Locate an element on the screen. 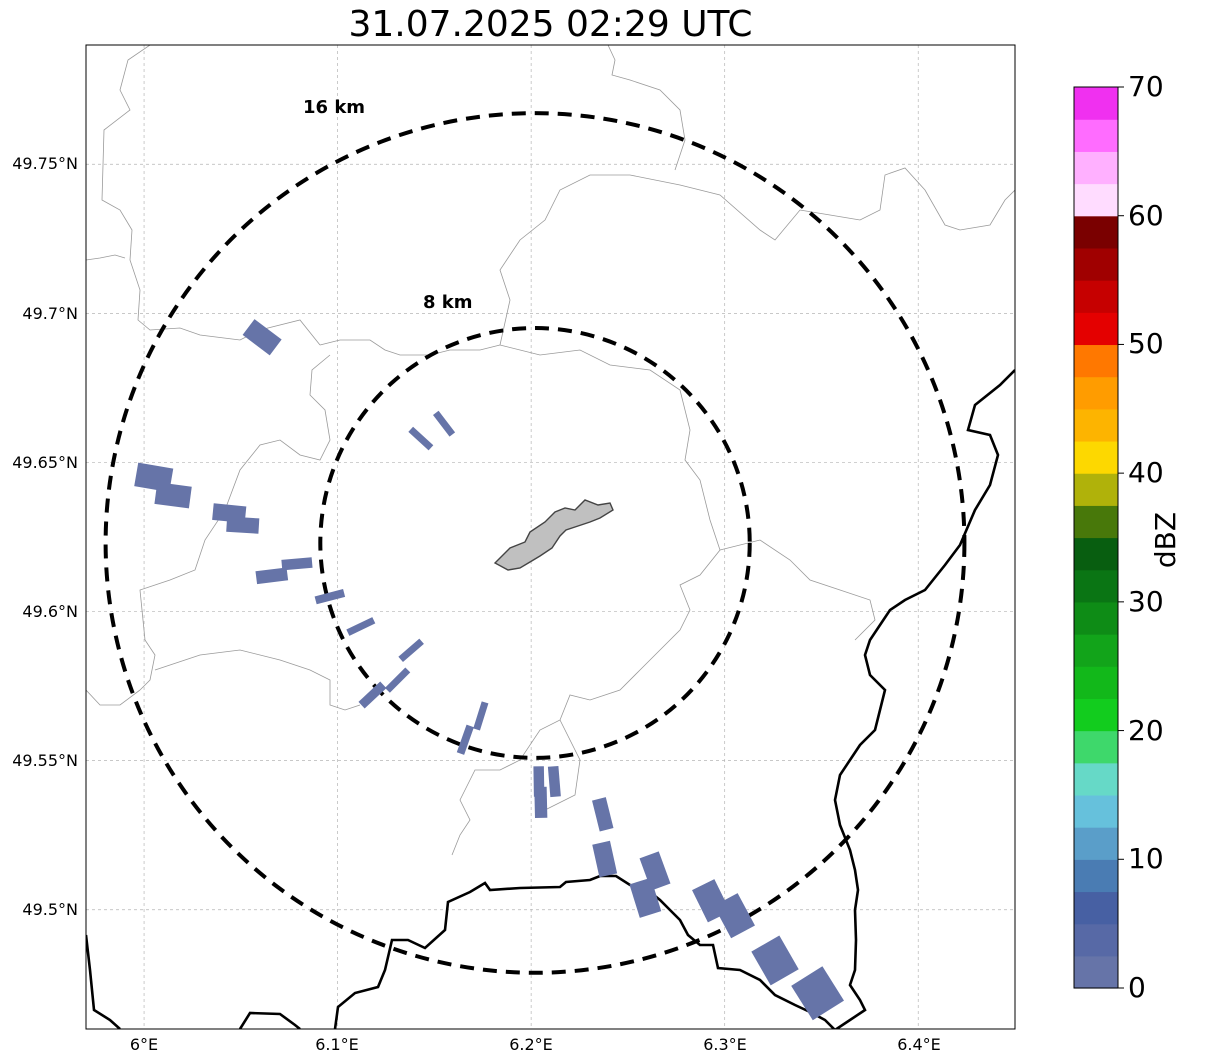  colorbar is located at coordinates (1096, 538).